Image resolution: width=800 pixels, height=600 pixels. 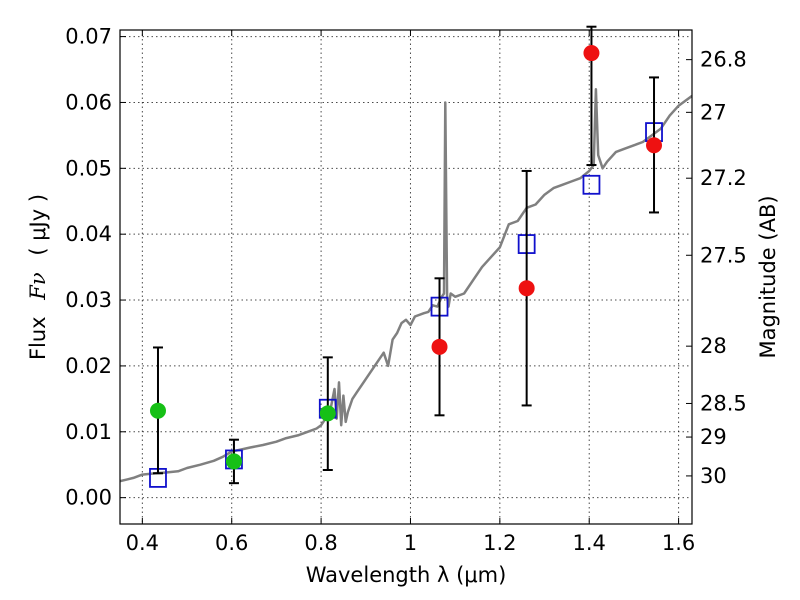 I want to click on y2-tick-label: 28.5, so click(x=723, y=403).